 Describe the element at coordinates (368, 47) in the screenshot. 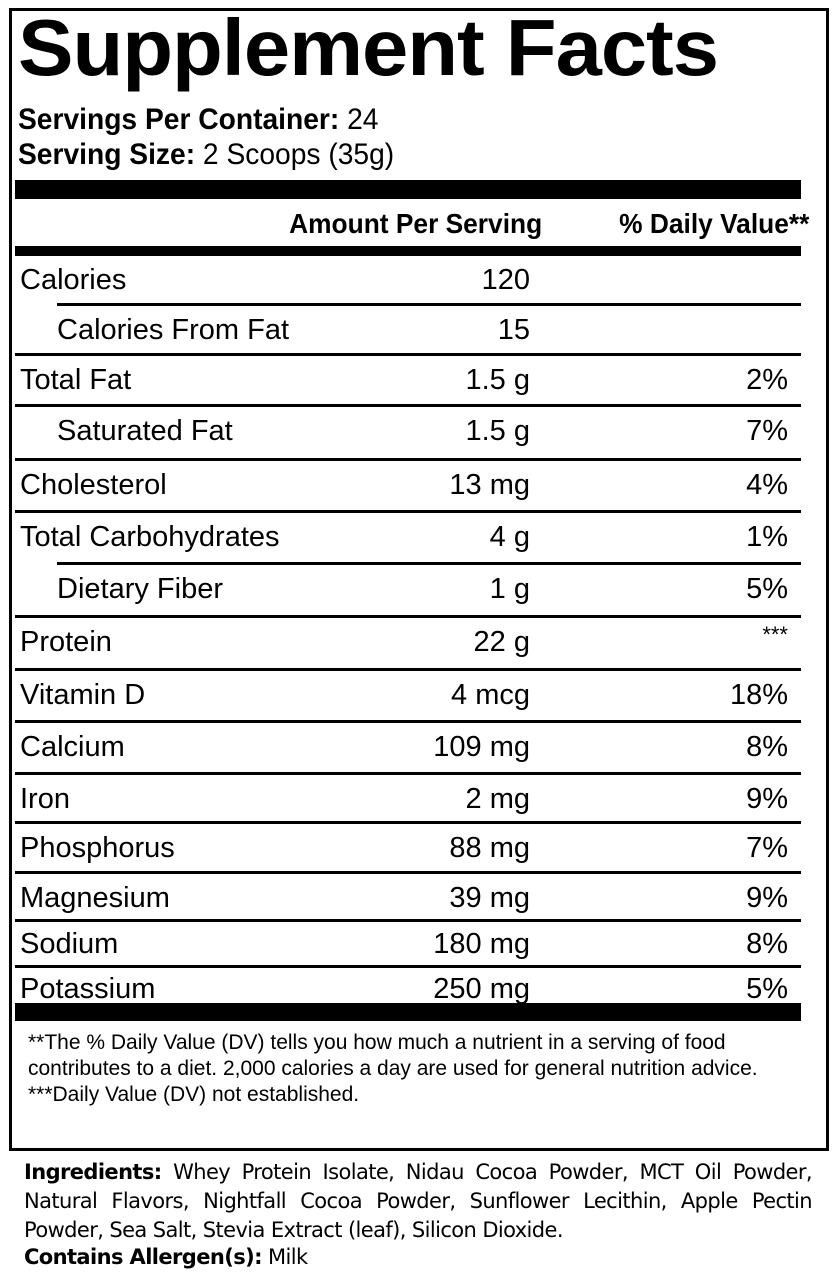

I see `panel-title: Supplement Facts` at that location.